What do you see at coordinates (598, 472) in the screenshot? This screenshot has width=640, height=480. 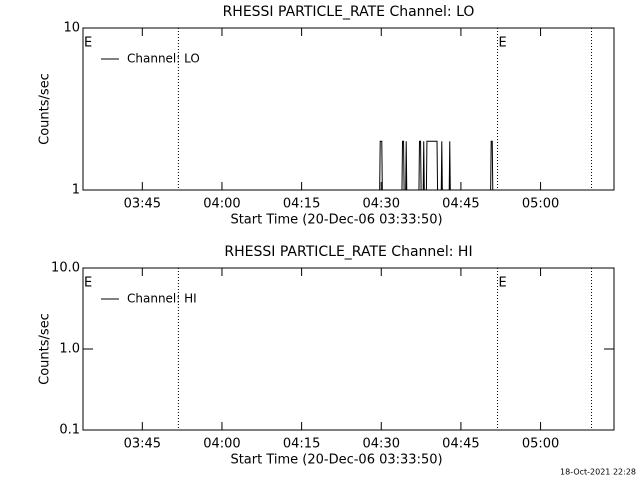 I see `footer: 18-Oct-2021 22:28` at bounding box center [598, 472].